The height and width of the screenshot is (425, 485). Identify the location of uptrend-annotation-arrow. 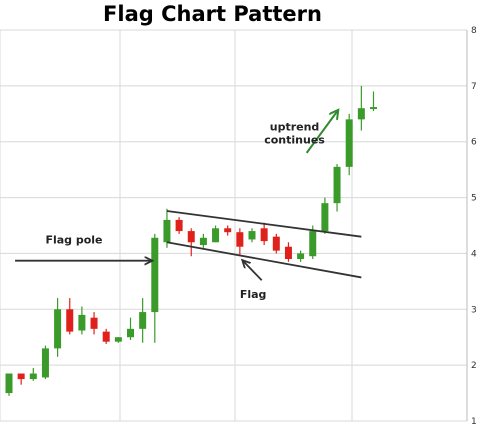
(322, 132).